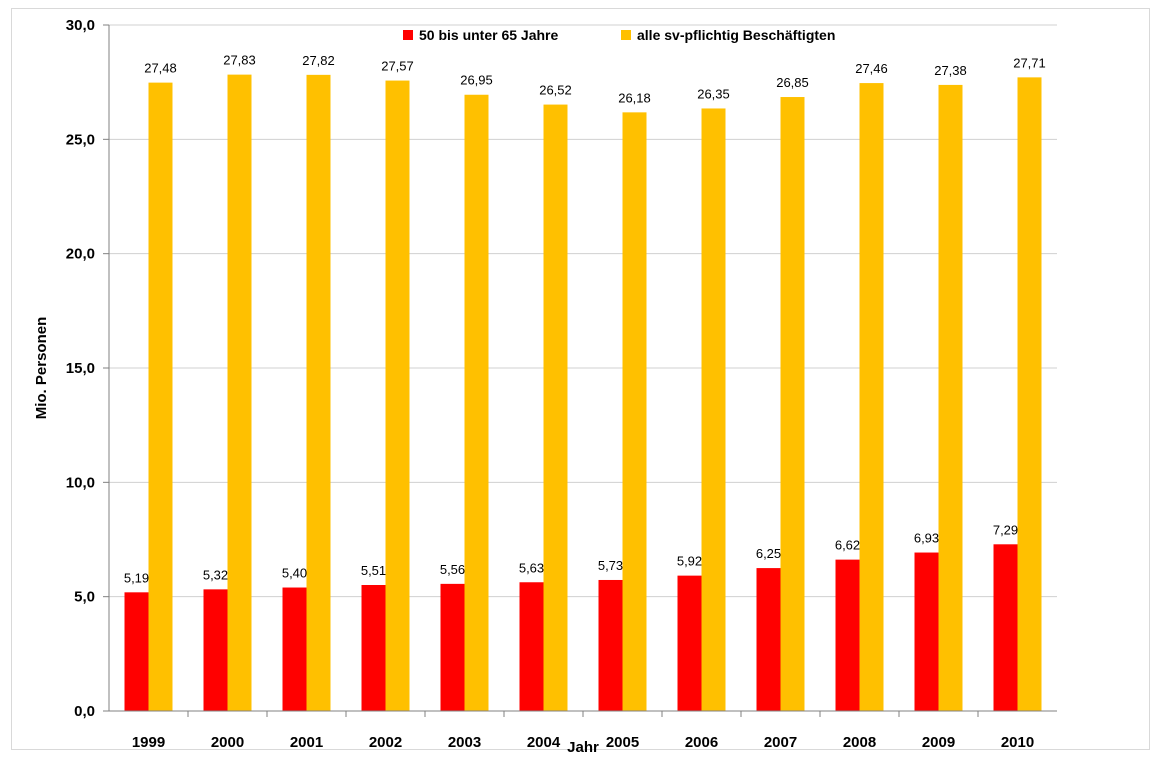  I want to click on bar-series-1-2003, so click(452, 647).